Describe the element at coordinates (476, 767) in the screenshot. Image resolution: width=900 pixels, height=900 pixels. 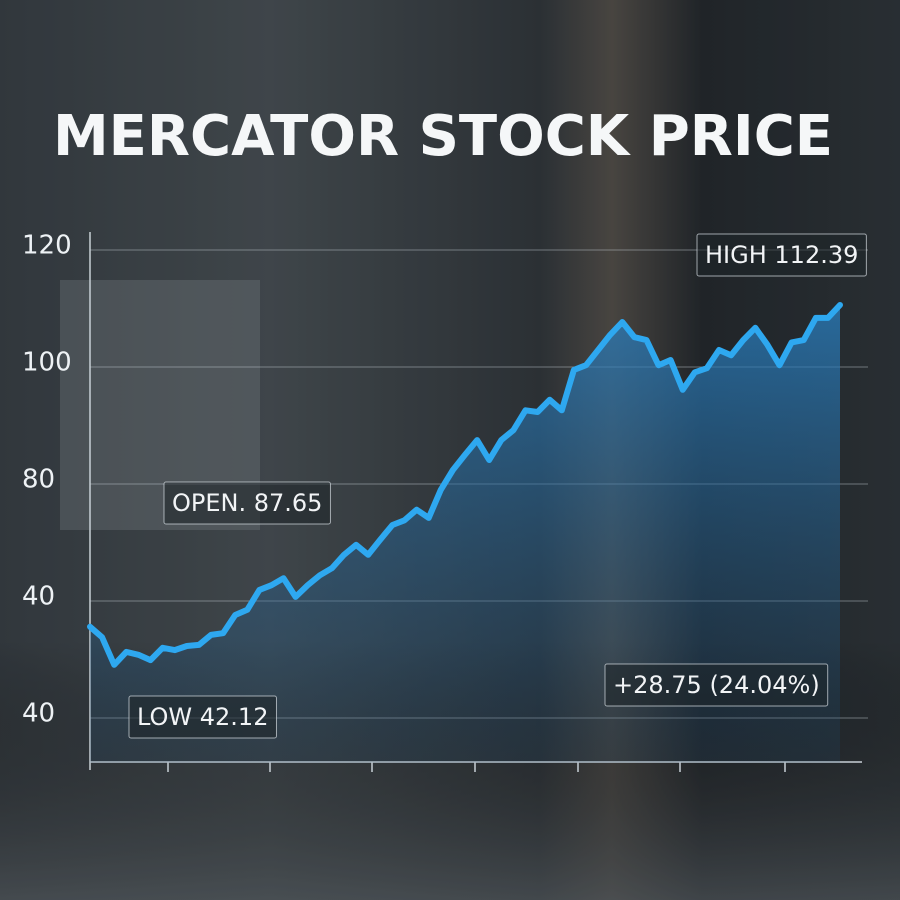
I see `x-ticks` at that location.